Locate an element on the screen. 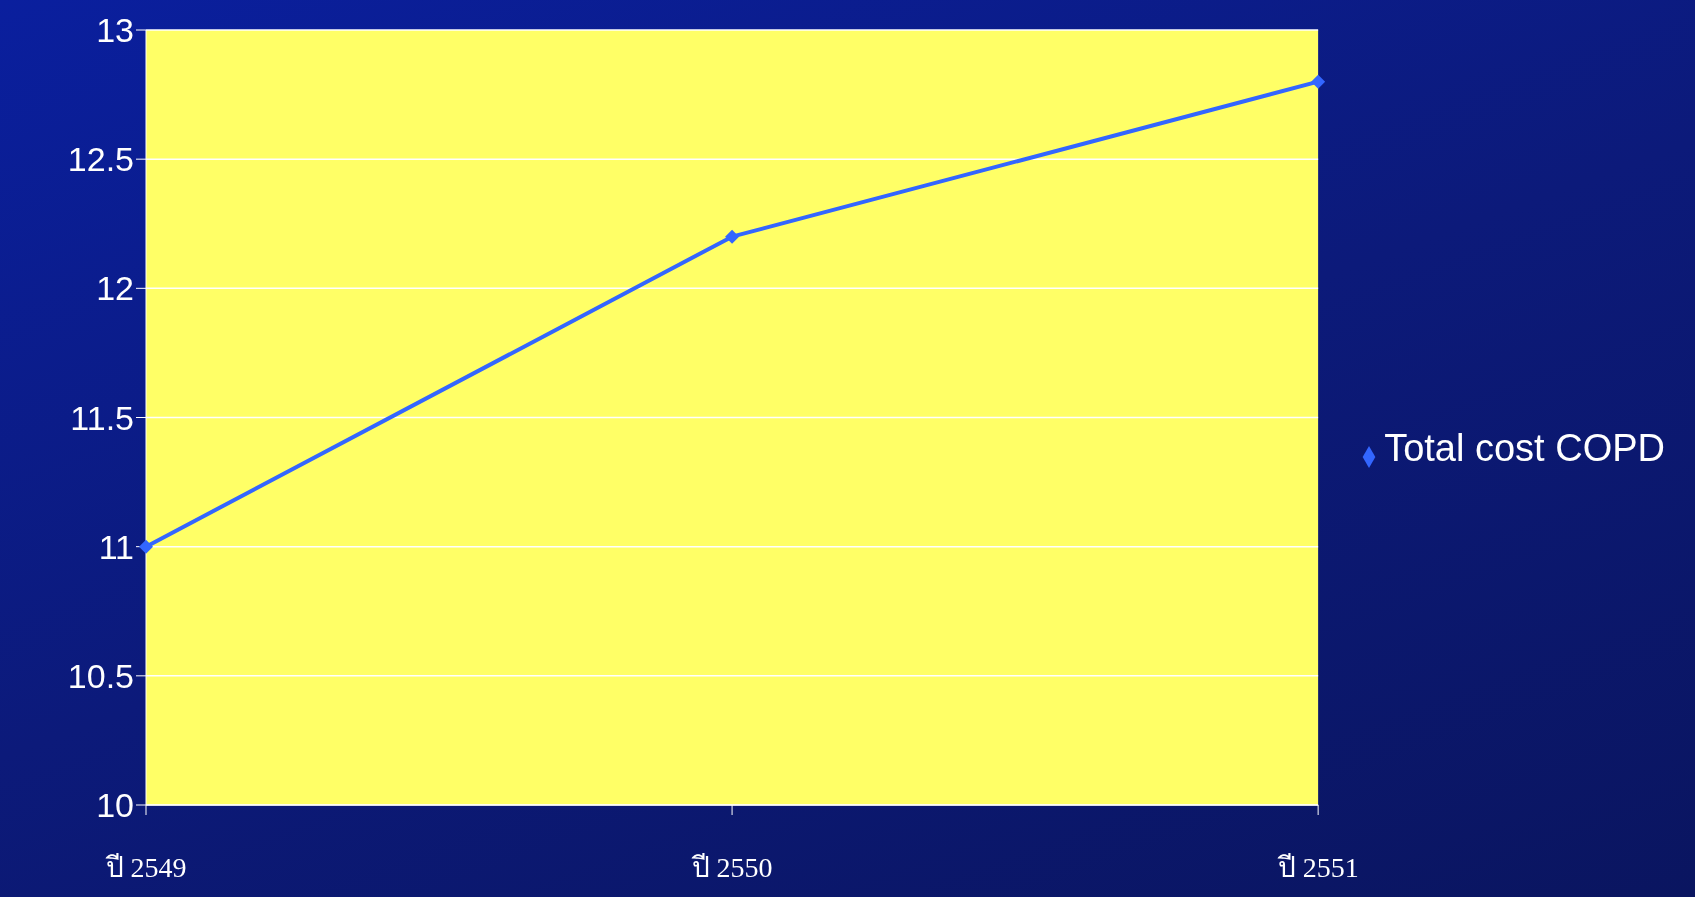  y-tick-label: 11 is located at coordinates (116, 546).